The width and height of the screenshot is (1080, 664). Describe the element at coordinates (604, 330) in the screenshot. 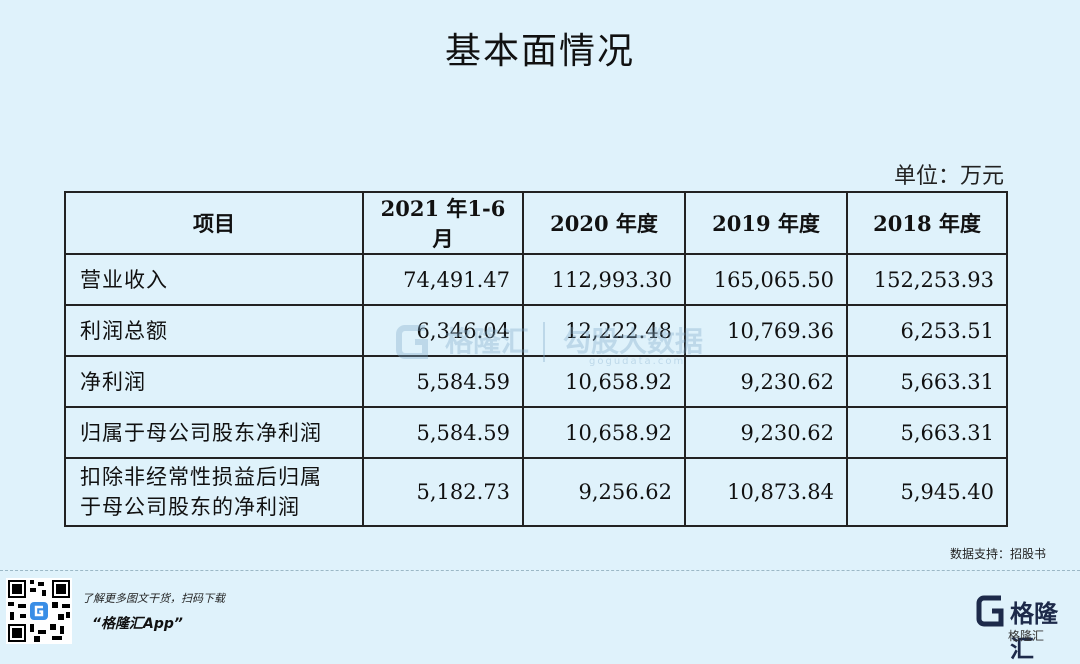

I see `table-cell: 12,222.48` at that location.